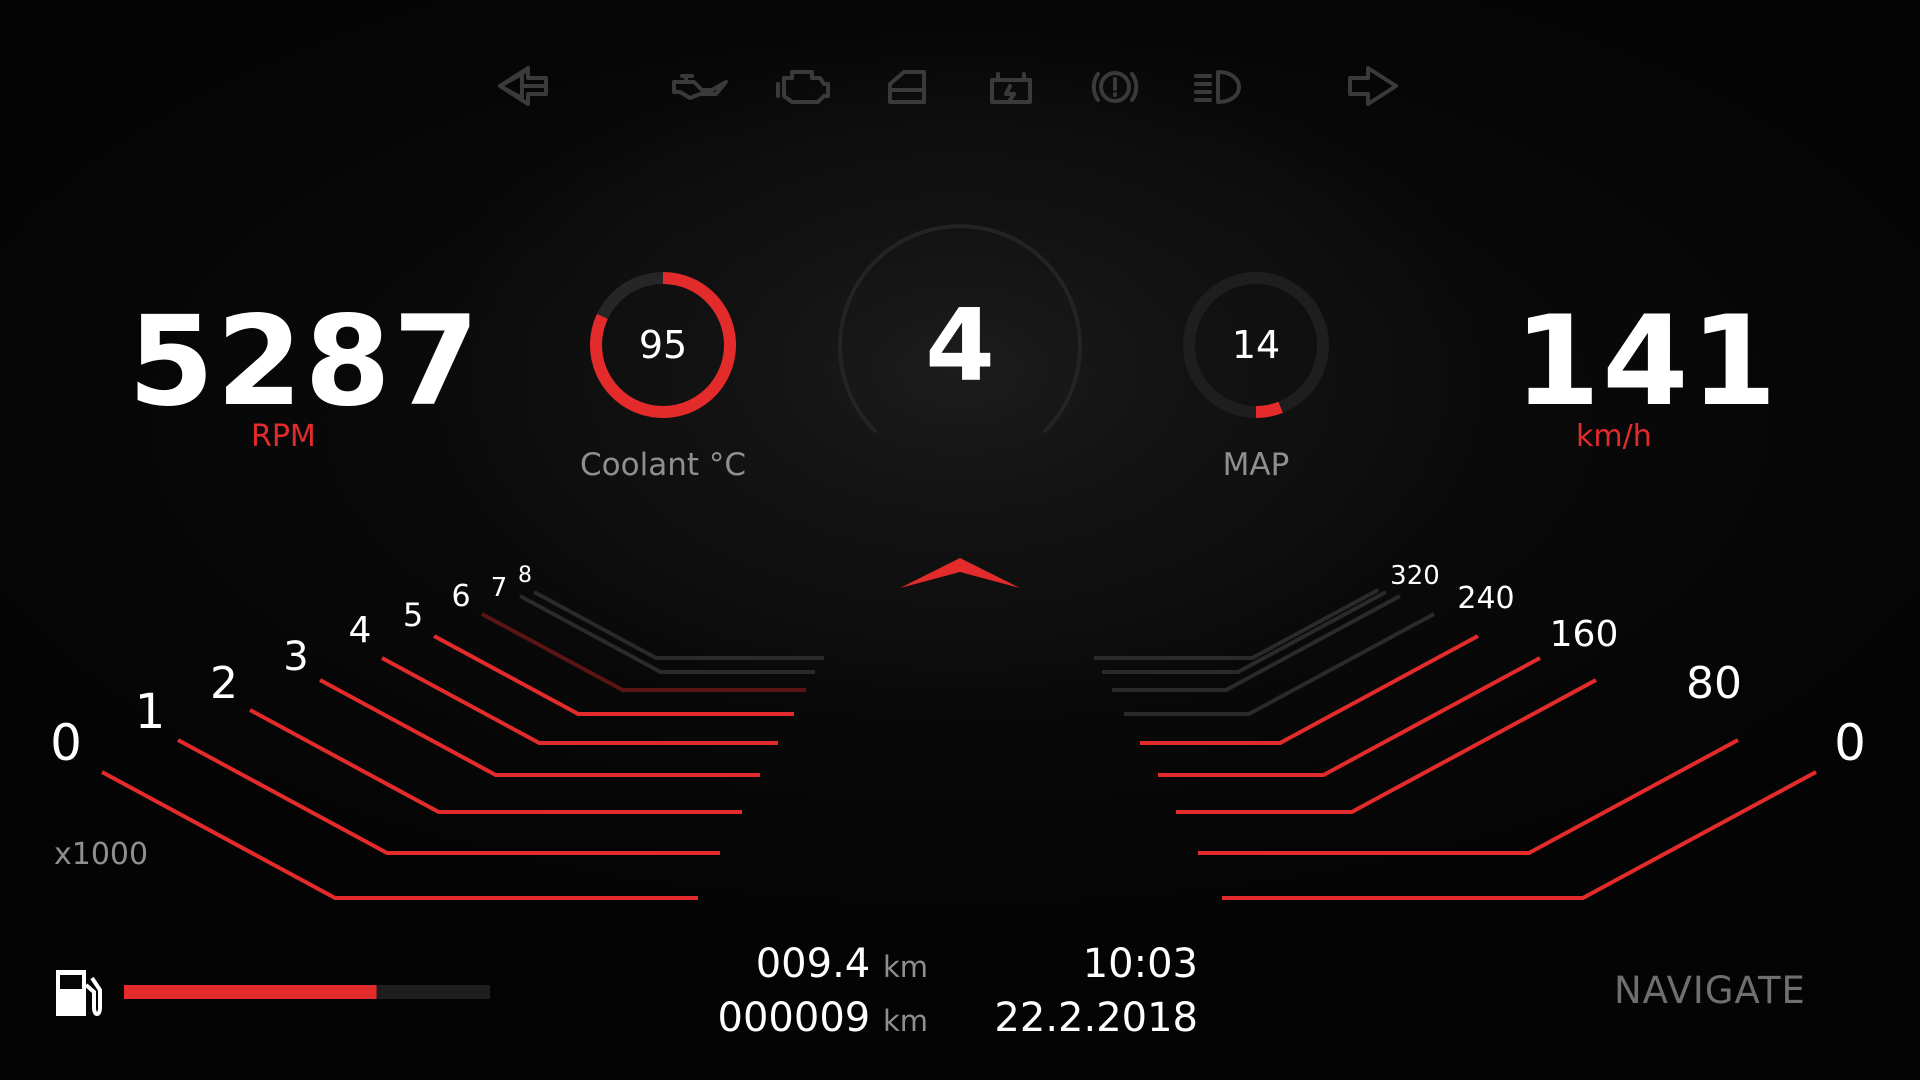 The width and height of the screenshot is (1920, 1080). Describe the element at coordinates (1011, 88) in the screenshot. I see `battery-icon` at that location.